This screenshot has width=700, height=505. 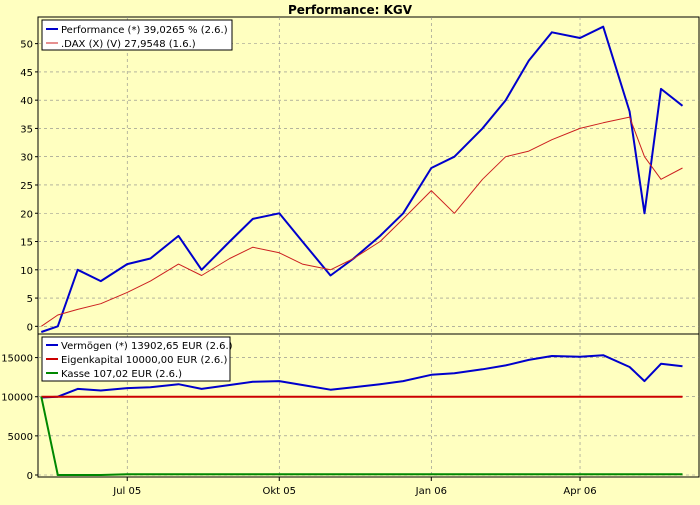 I want to click on x-tick-label: Apr 06, so click(x=579, y=491).